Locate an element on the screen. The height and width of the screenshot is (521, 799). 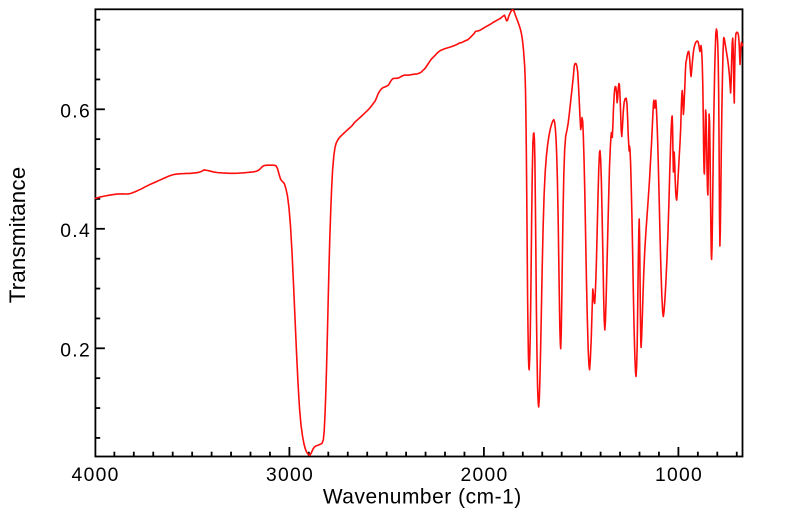
svg-text: 4000 is located at coordinates (96, 475).